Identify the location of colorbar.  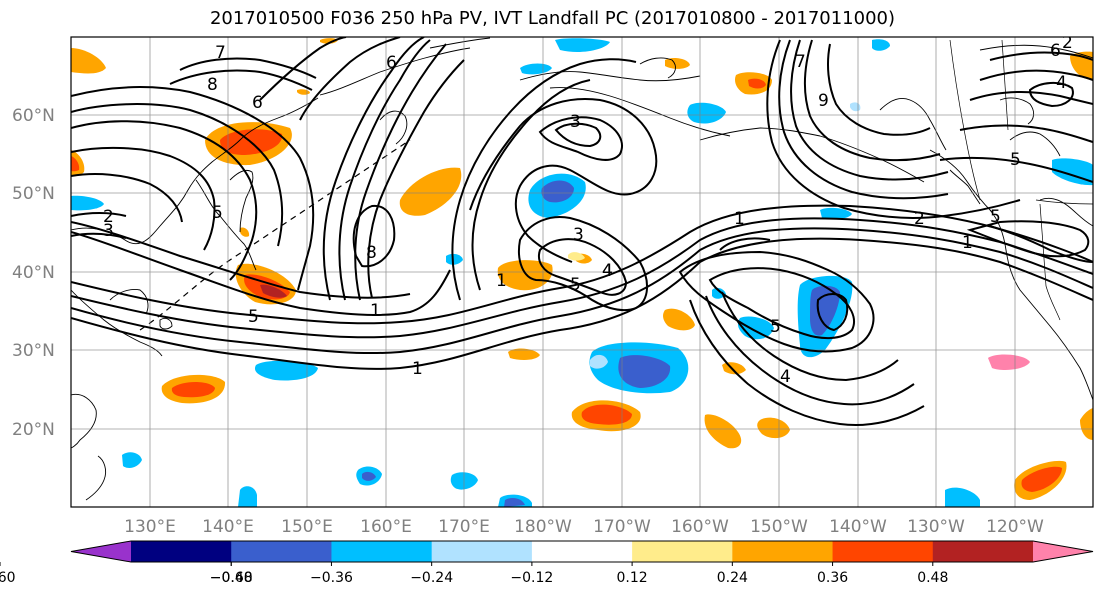
(582, 551).